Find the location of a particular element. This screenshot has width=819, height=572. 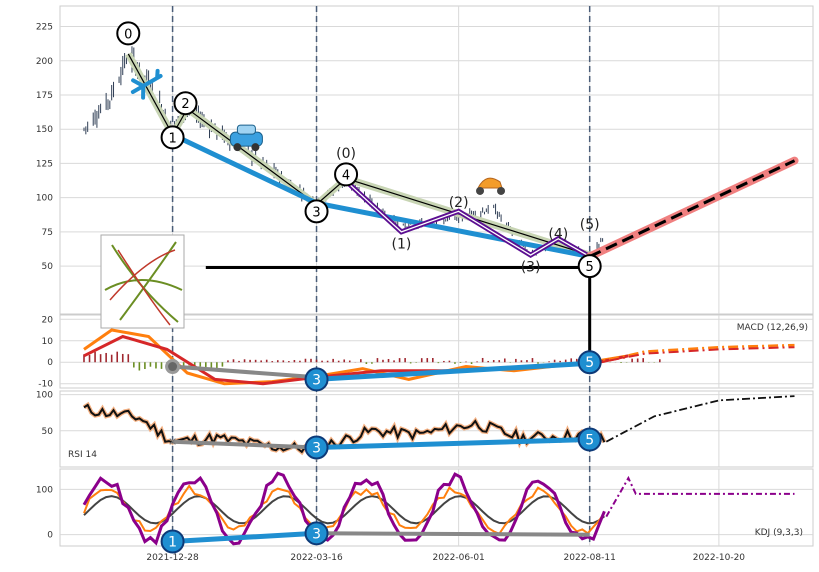

wave-label-paren-3: (3) is located at coordinates (531, 268).